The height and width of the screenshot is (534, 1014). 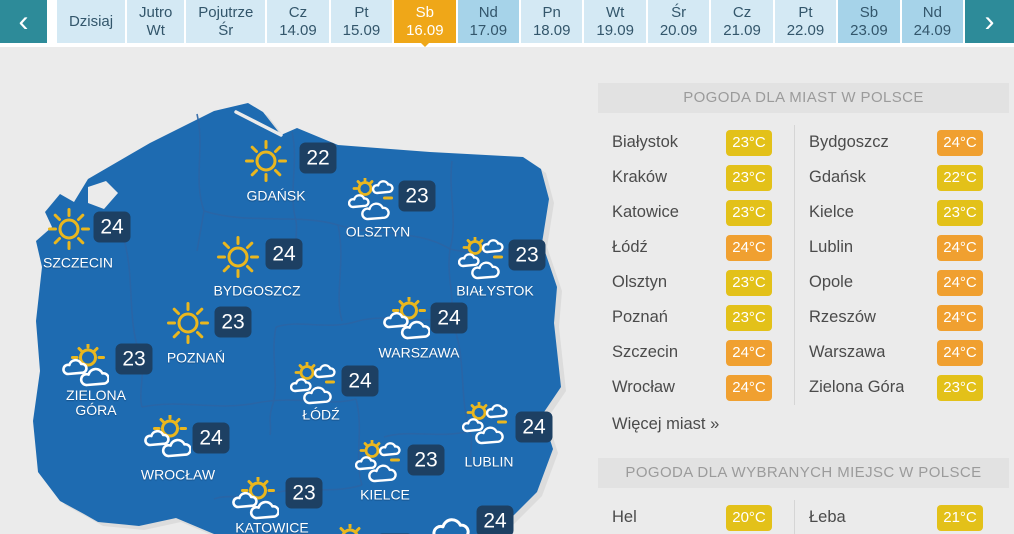 I want to click on map-city-label: BIAŁYSTOK, so click(x=495, y=290).